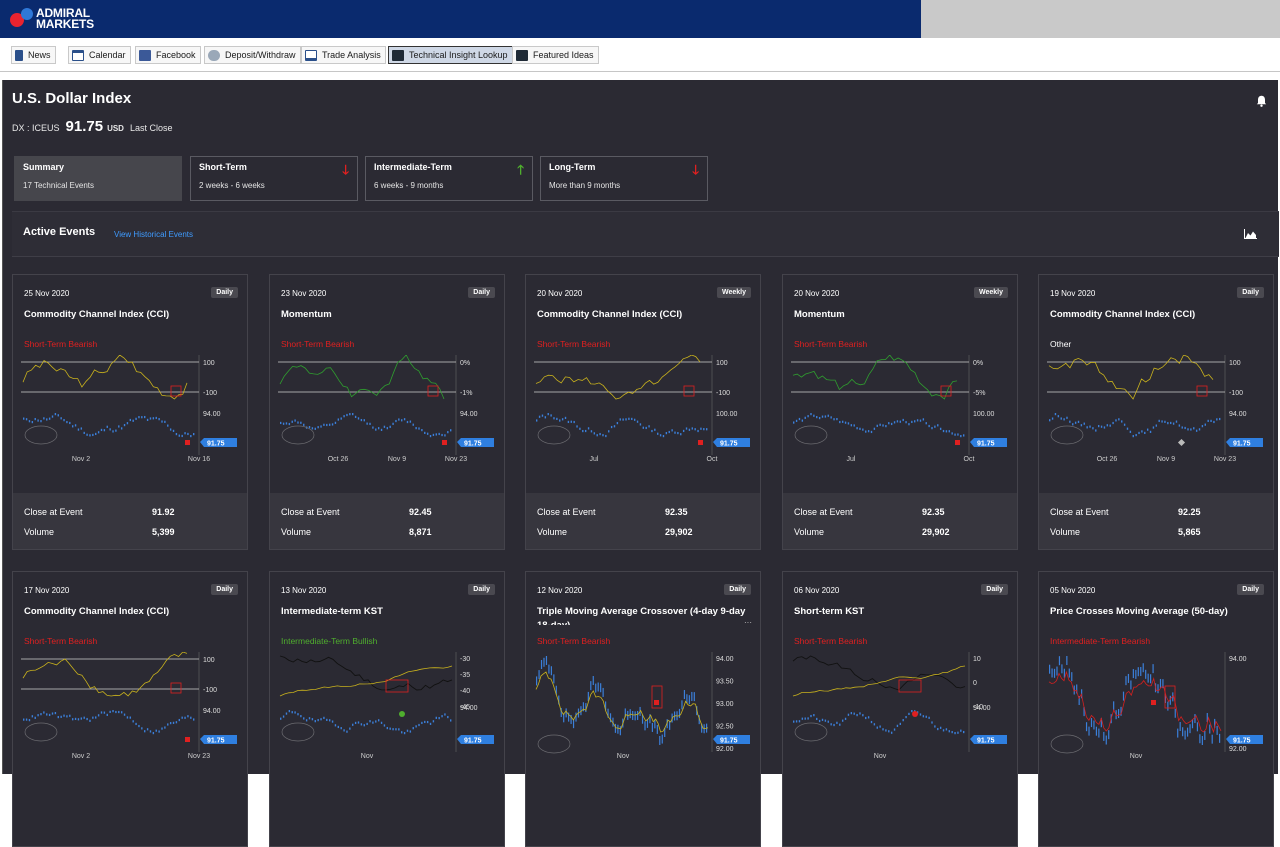 The width and height of the screenshot is (1280, 847). I want to click on last-price-label: 91.75, so click(473, 444).